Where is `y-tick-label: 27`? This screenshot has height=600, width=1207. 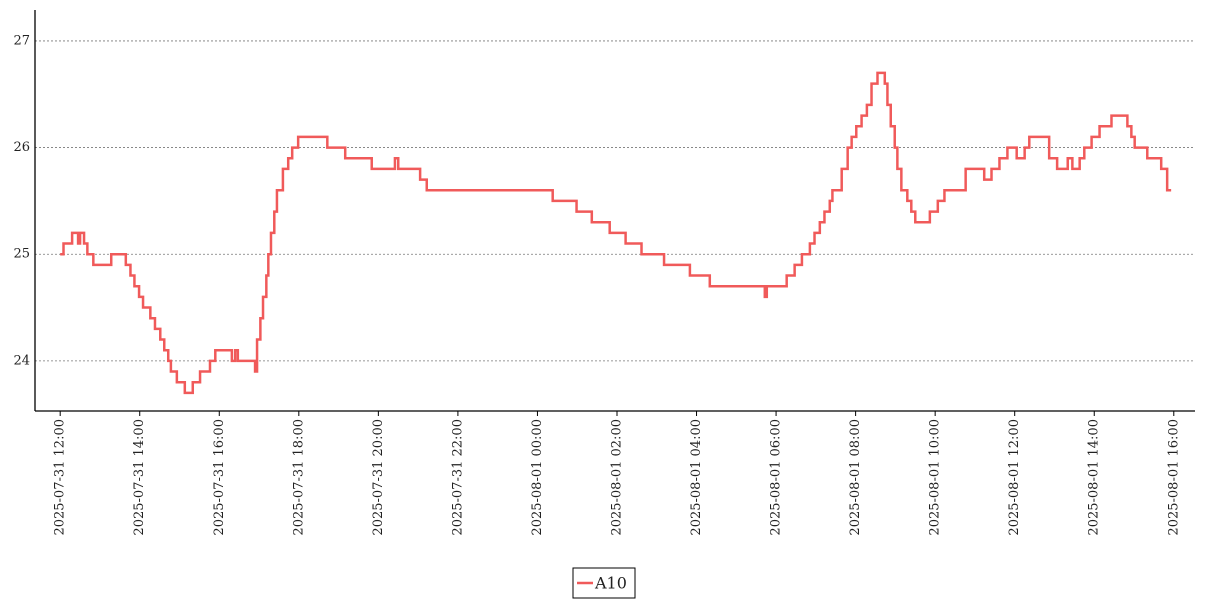
y-tick-label: 27 is located at coordinates (21, 40).